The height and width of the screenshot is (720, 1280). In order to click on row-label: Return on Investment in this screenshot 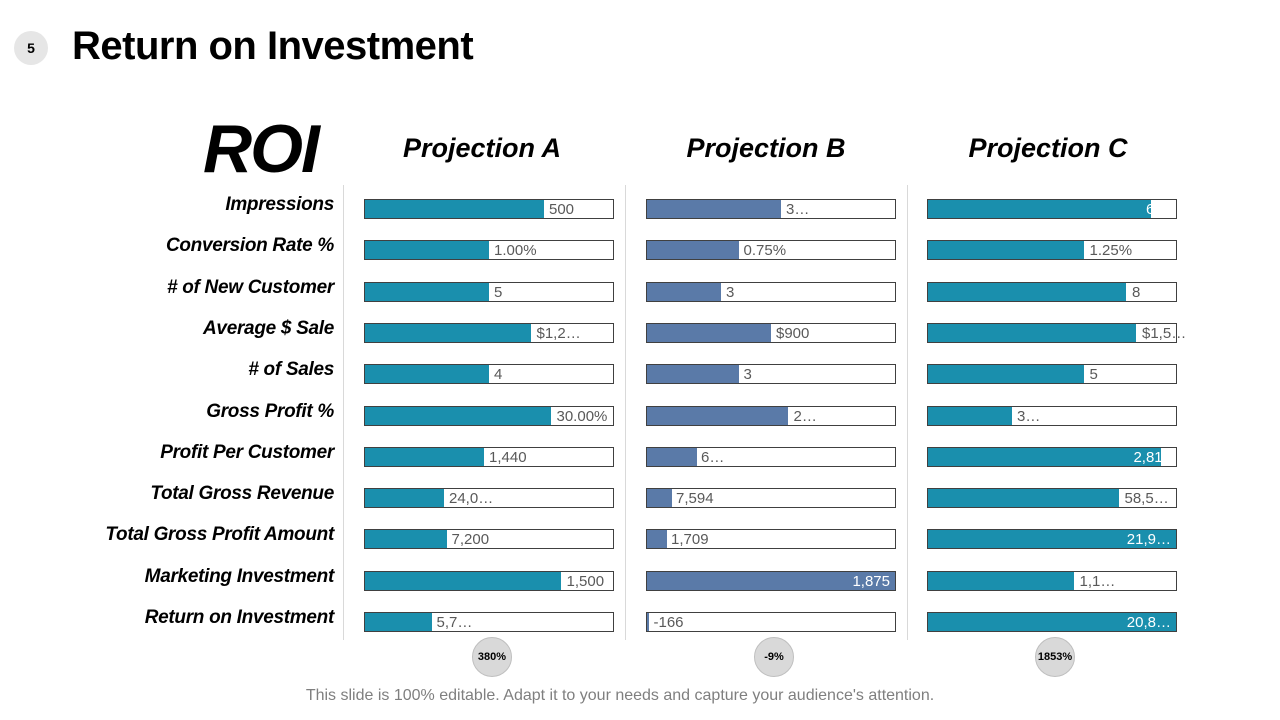, I will do `click(239, 617)`.